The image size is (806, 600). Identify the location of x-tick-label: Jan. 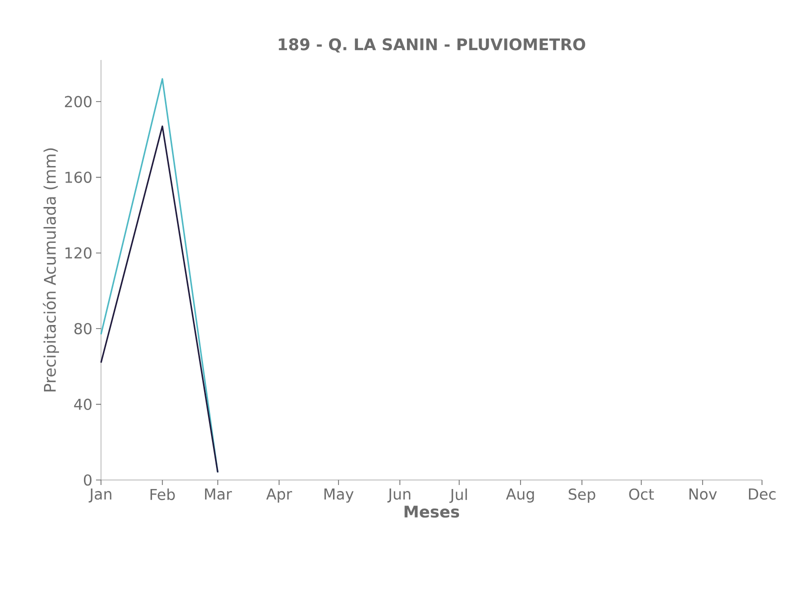
(100, 495).